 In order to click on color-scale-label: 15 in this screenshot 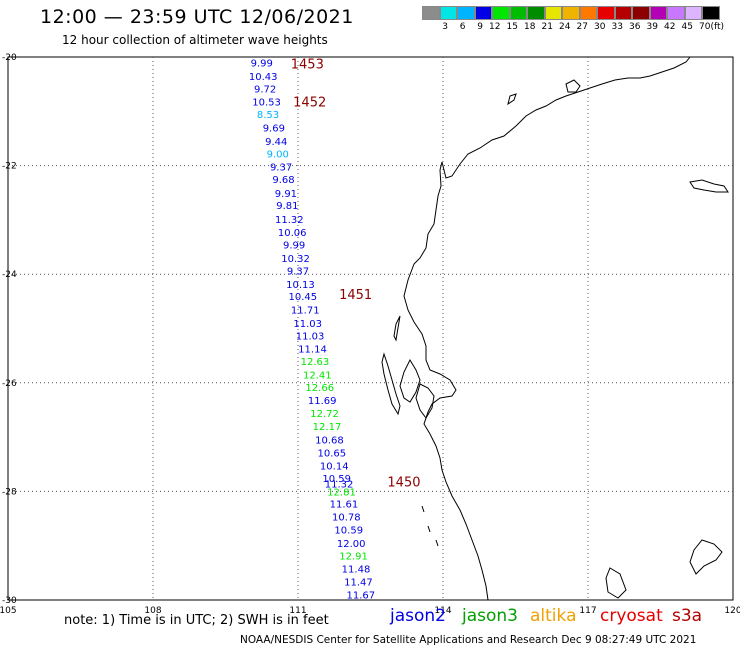, I will do `click(512, 27)`.